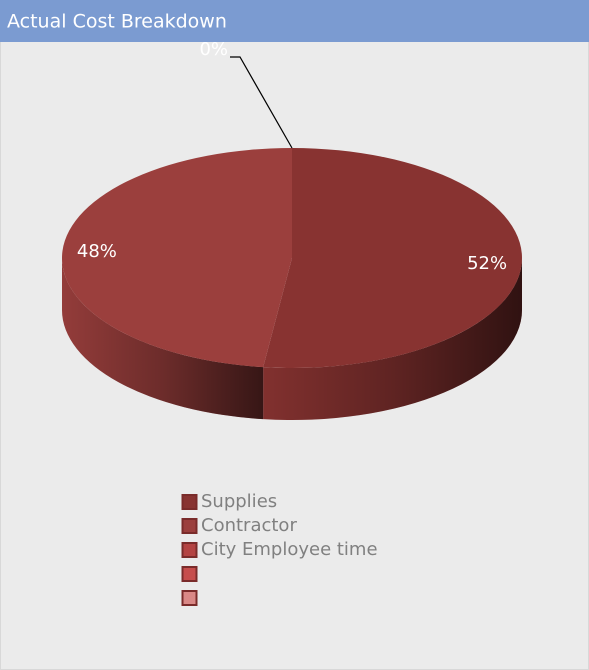 This screenshot has width=589, height=670. I want to click on legend-label: City Employee time, so click(289, 549).